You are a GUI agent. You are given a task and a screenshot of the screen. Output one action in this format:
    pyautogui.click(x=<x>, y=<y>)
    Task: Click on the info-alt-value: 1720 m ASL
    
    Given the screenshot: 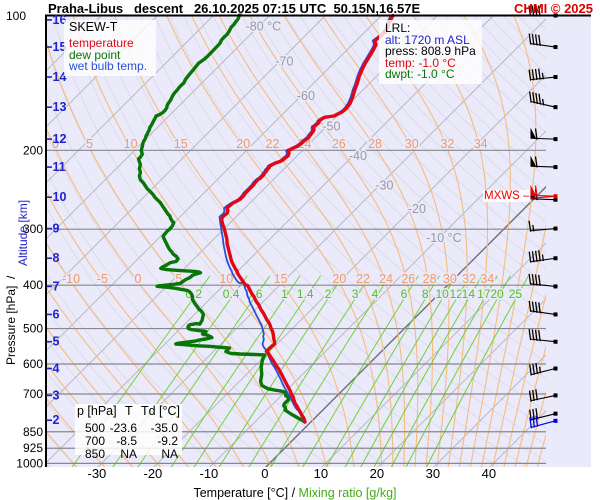 What is the action you would take?
    pyautogui.click(x=437, y=39)
    